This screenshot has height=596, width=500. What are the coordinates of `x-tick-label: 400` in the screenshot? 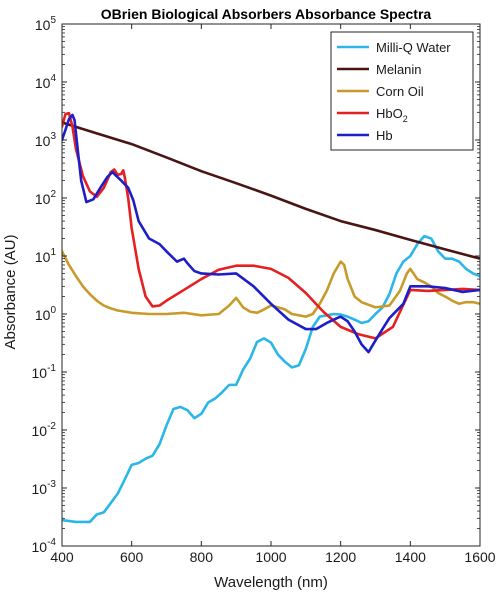 It's located at (62, 557).